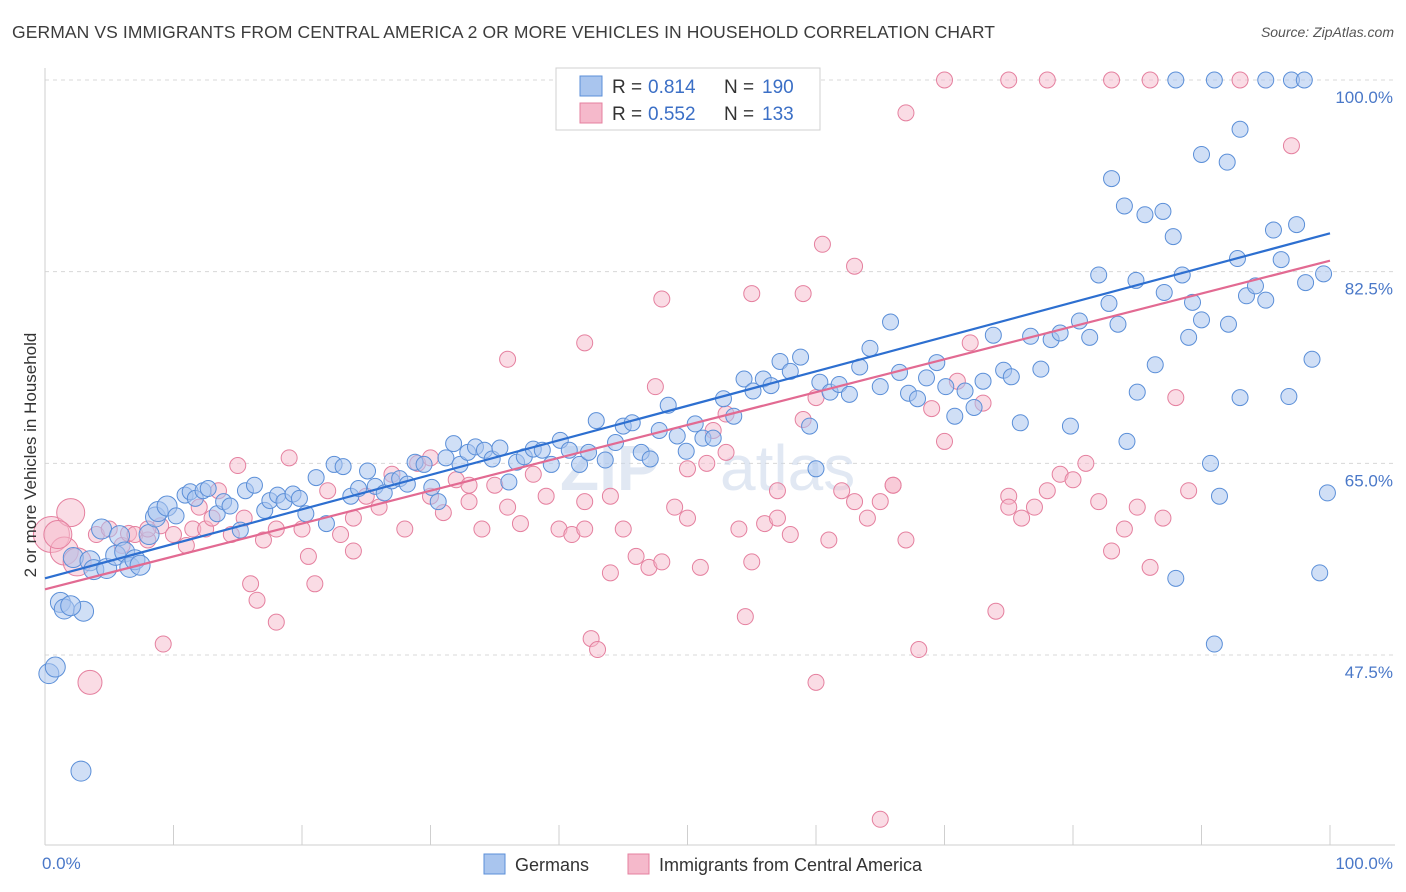  I want to click on legend-r-value-1: 0.814, so click(672, 87).